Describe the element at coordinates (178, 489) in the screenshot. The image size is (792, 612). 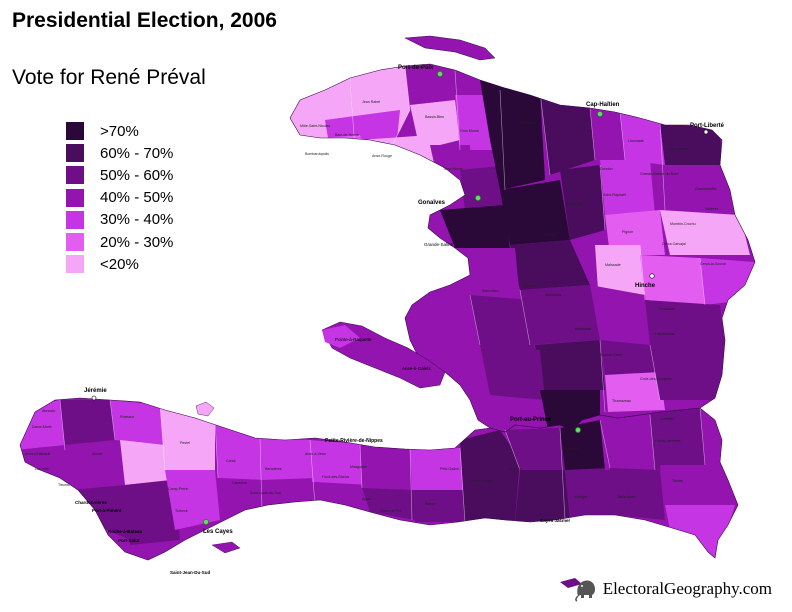
I see `commune-label: Camp-Perrin` at that location.